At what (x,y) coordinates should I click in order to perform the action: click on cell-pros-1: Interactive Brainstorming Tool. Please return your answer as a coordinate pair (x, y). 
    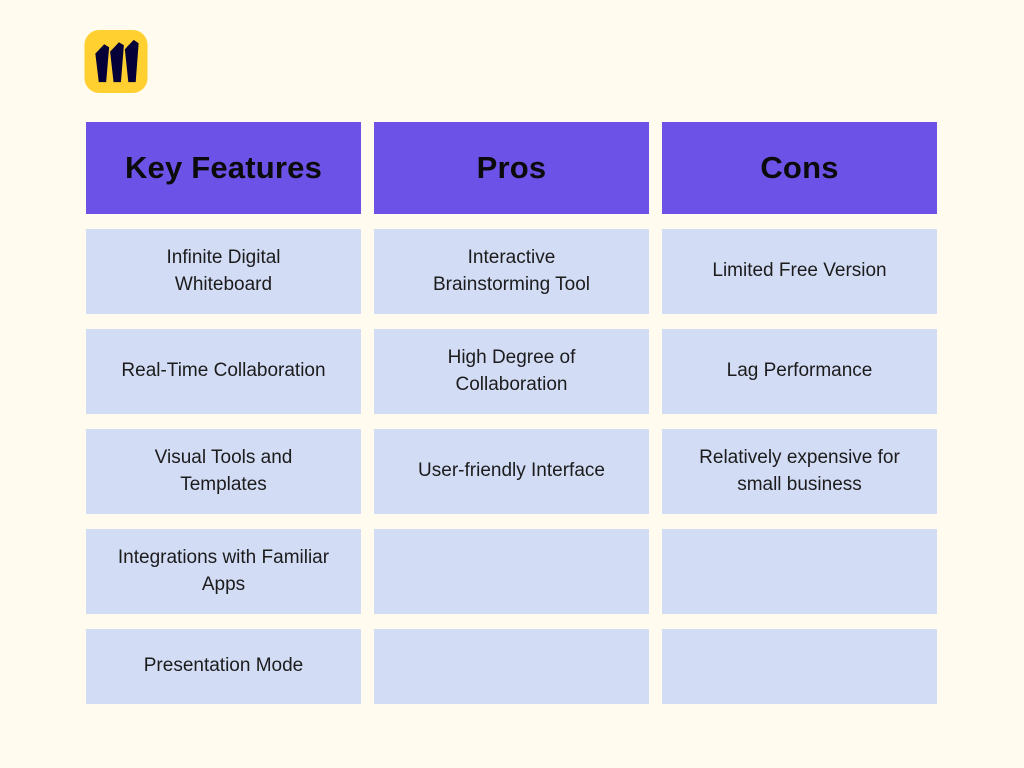
    Looking at the image, I should click on (511, 271).